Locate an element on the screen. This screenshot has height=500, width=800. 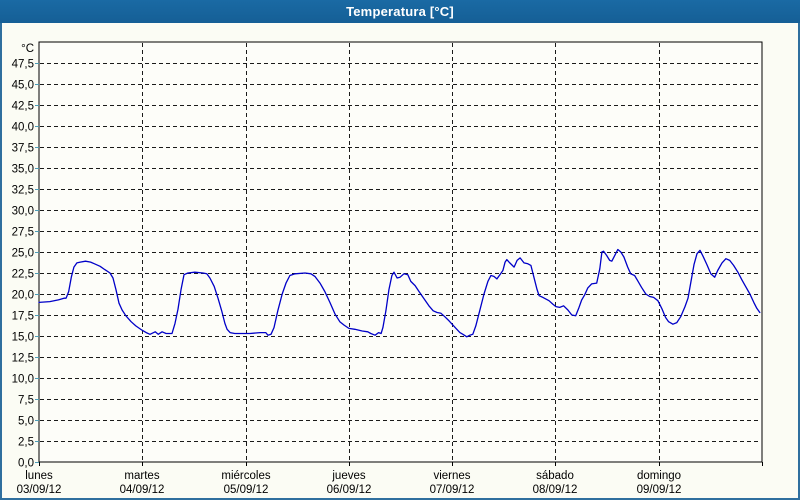
y-tick-label: 42,5 is located at coordinates (23, 107).